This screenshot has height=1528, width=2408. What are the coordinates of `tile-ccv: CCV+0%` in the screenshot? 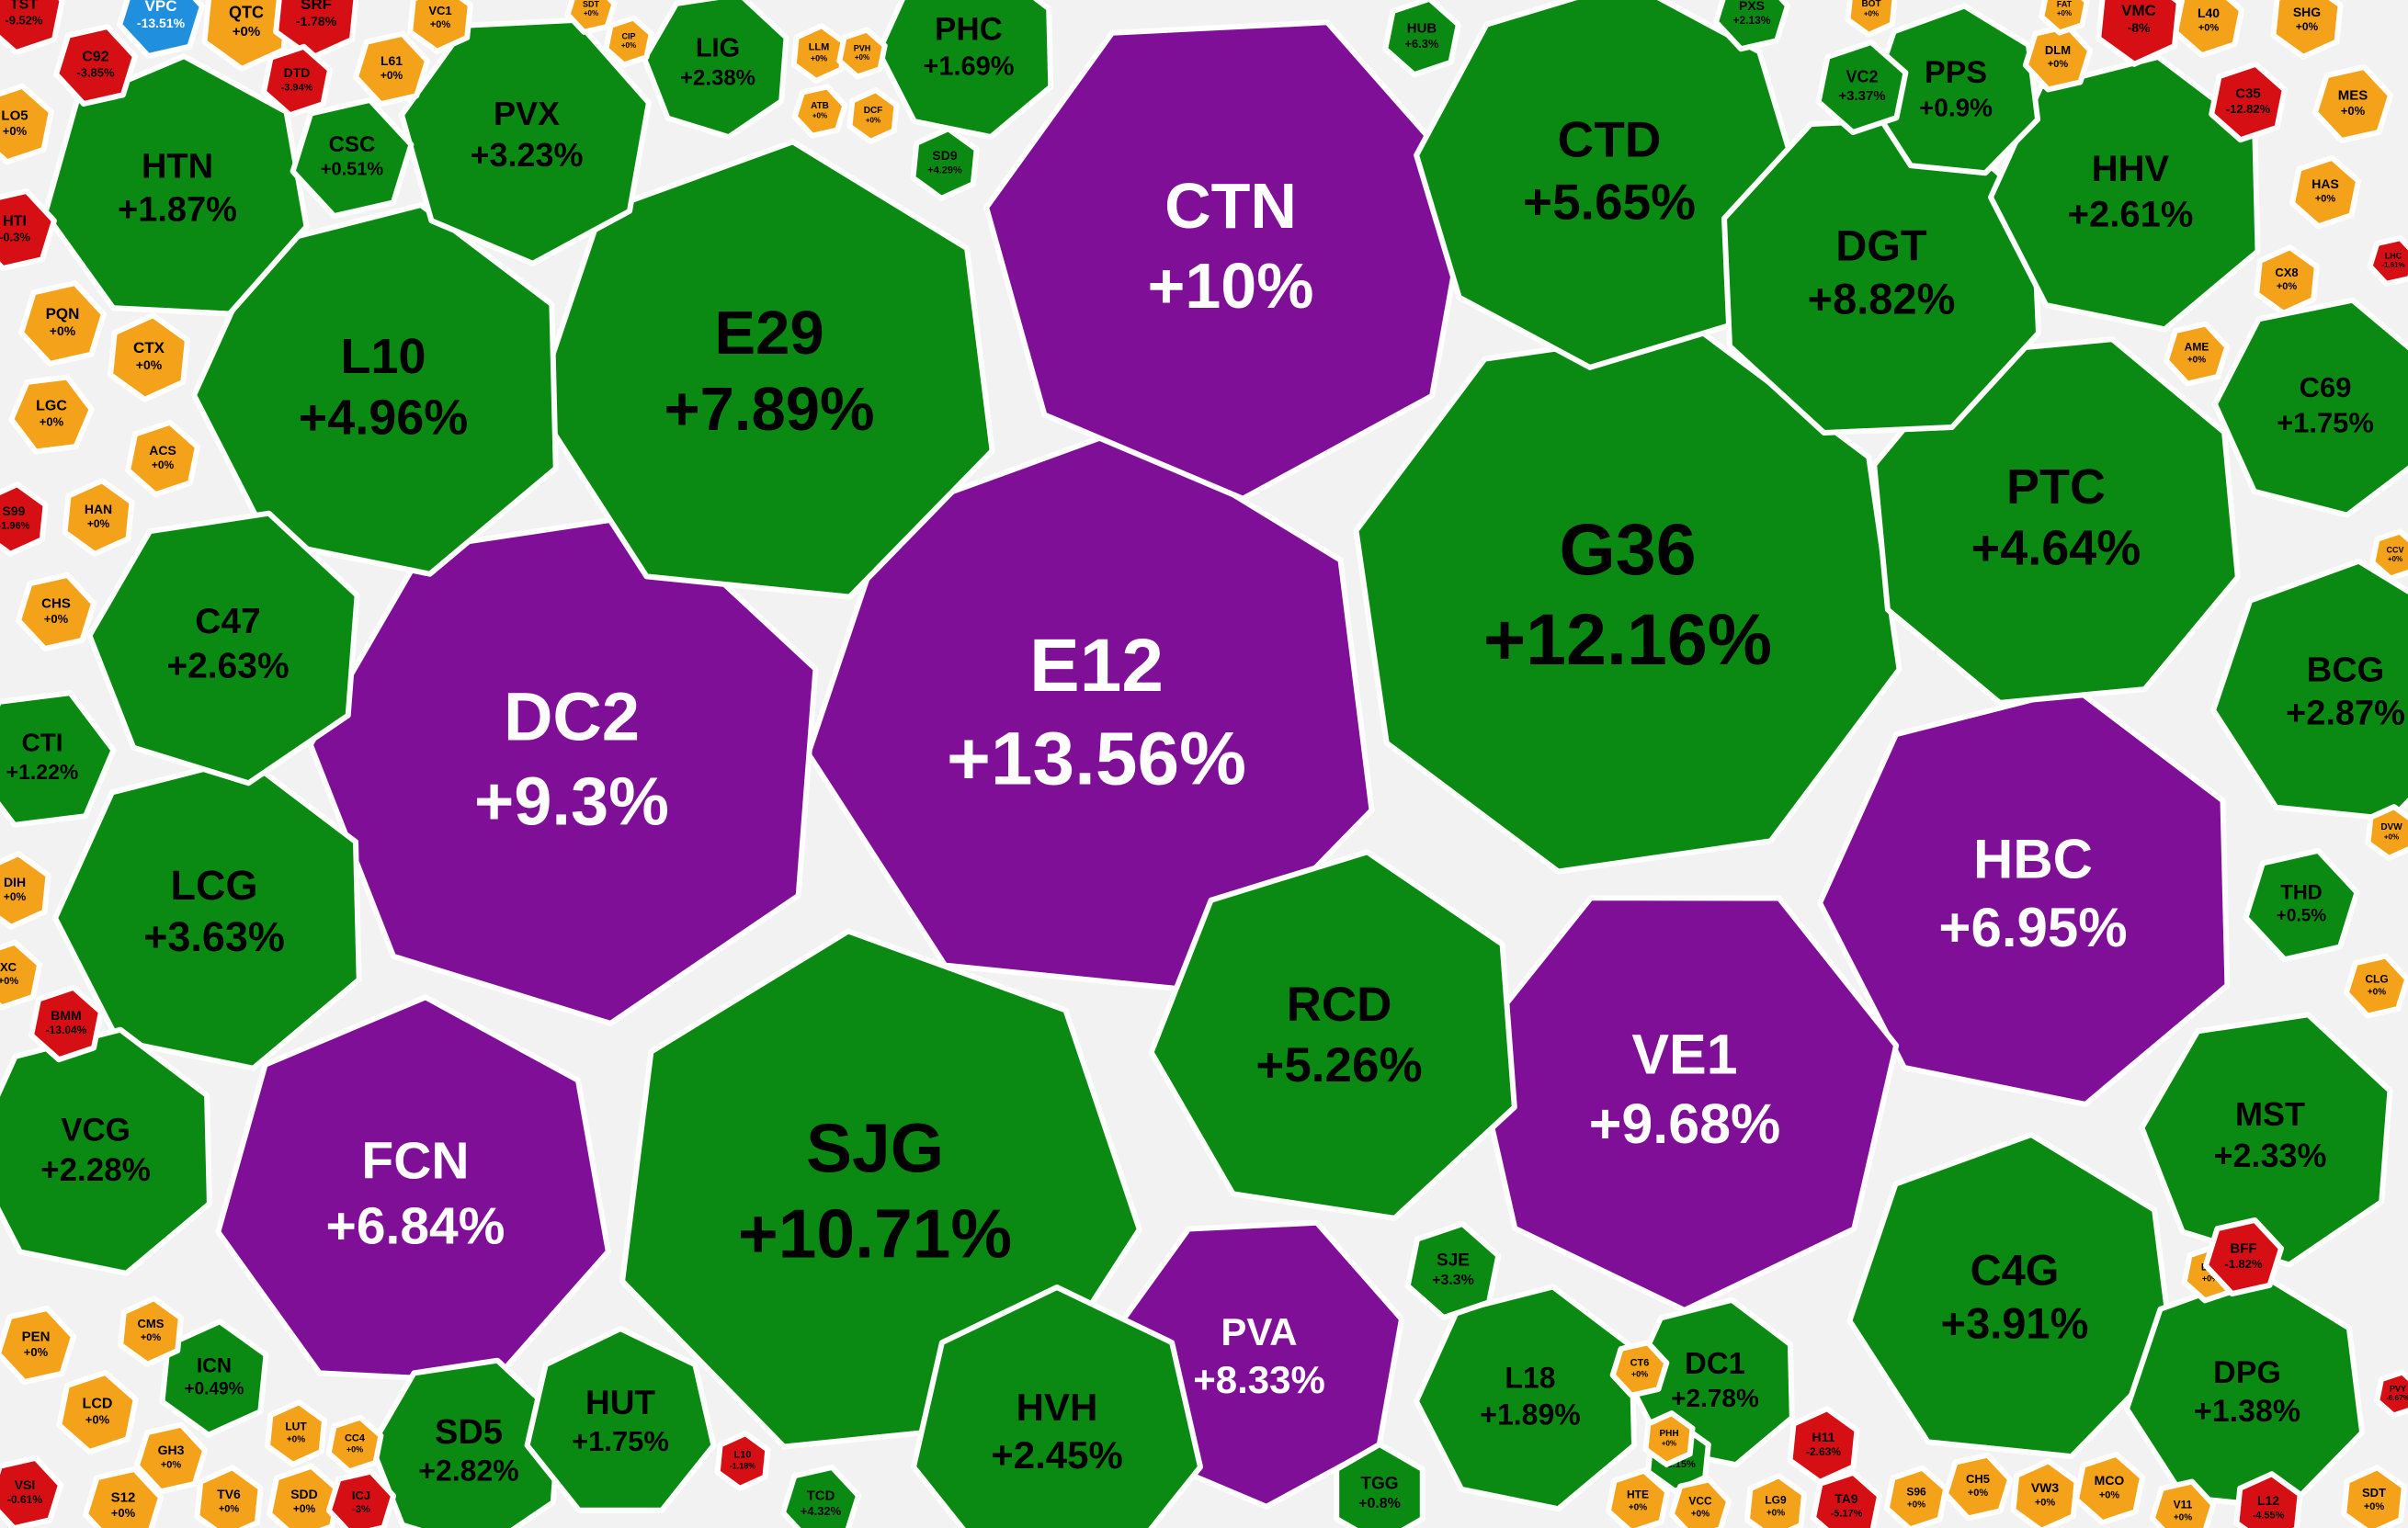 It's located at (2388, 555).